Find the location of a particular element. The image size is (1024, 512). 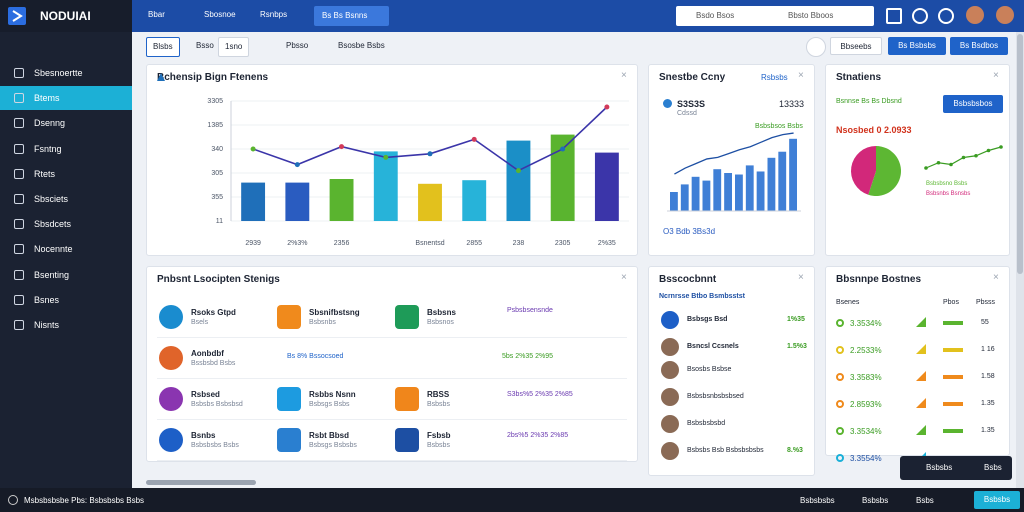

nav-link: Sbosnoe is located at coordinates (220, 14).